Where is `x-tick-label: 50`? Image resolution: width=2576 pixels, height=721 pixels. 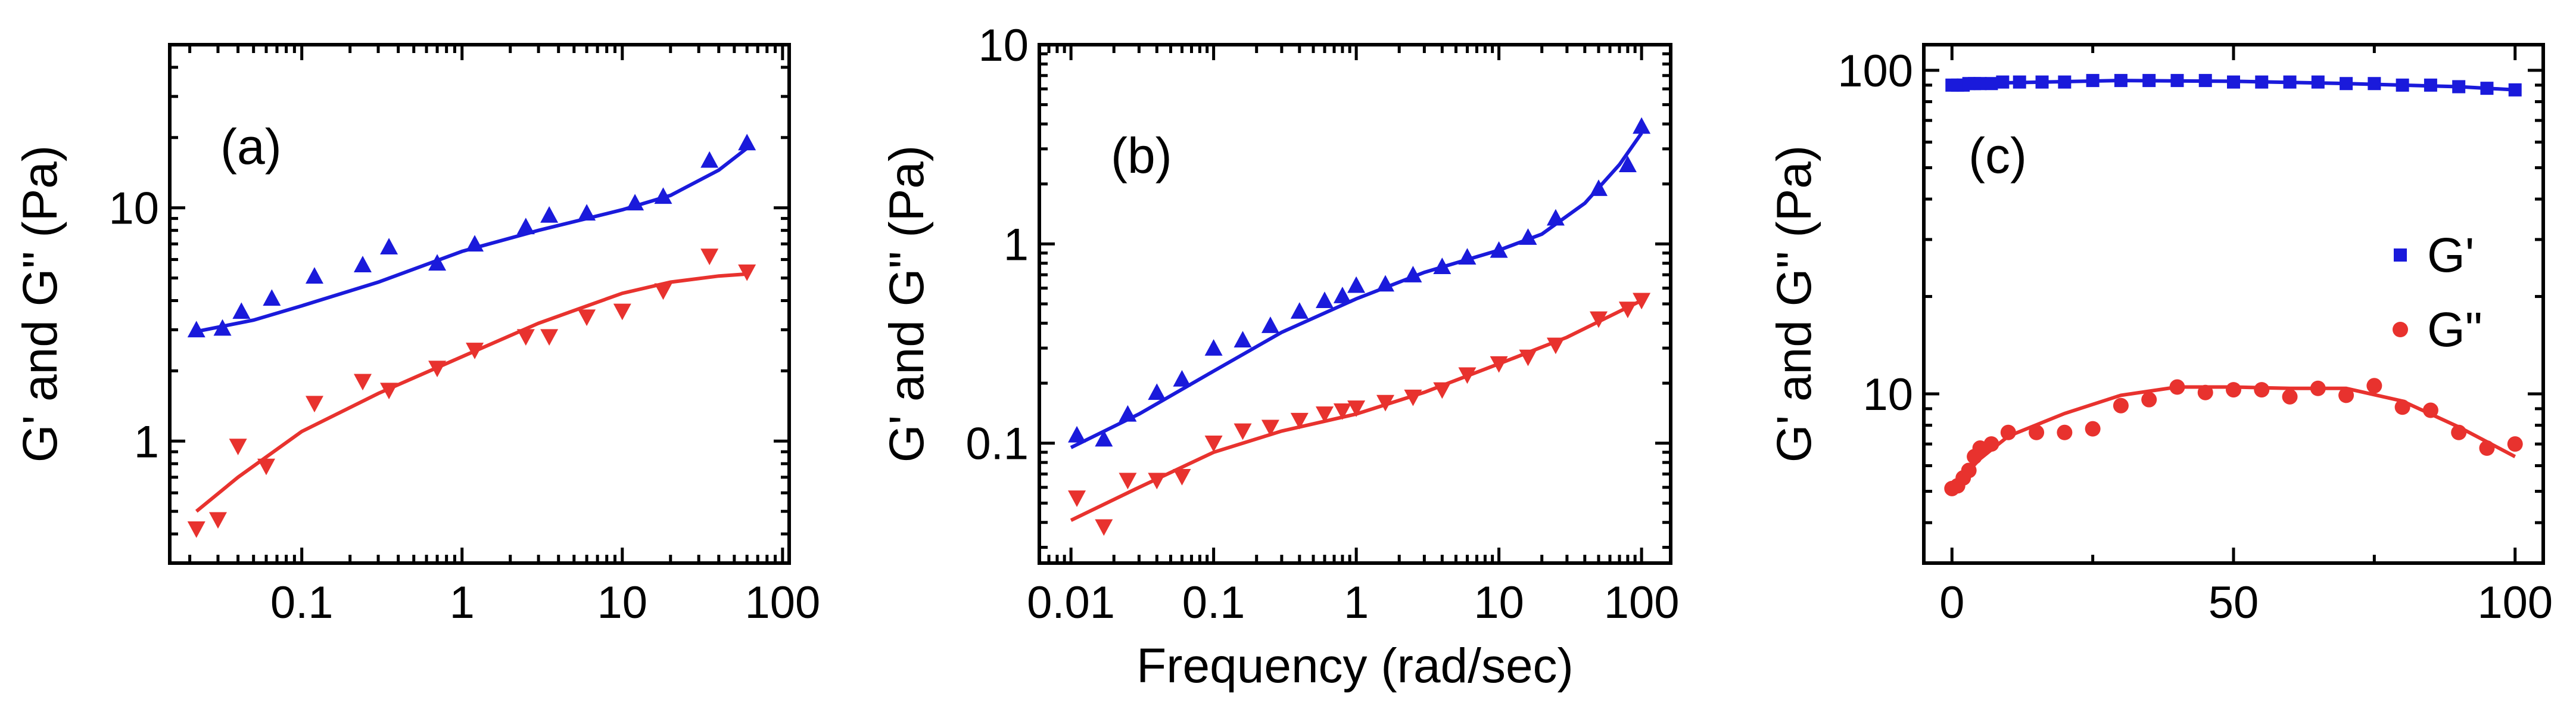 x-tick-label: 50 is located at coordinates (2234, 602).